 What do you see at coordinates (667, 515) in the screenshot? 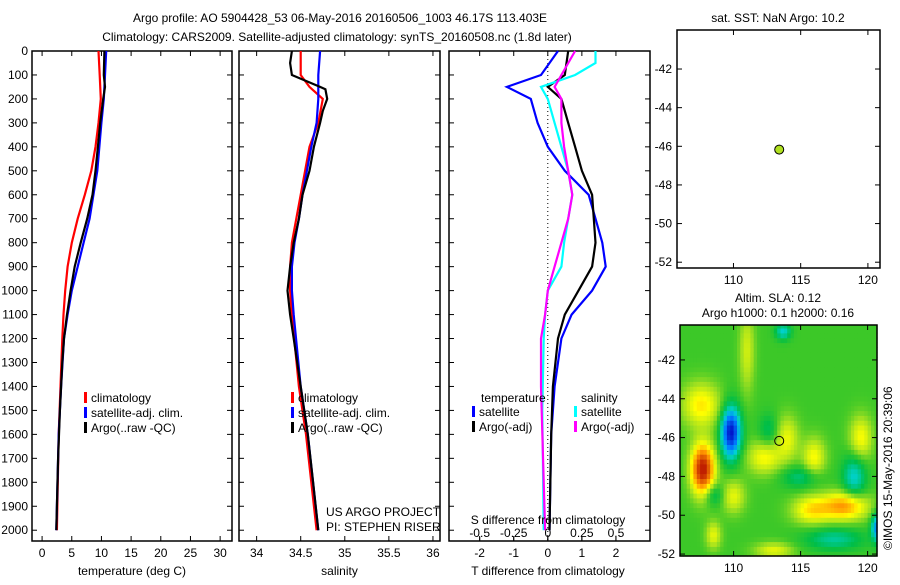
I see `lat-tick-label: -50` at bounding box center [667, 515].